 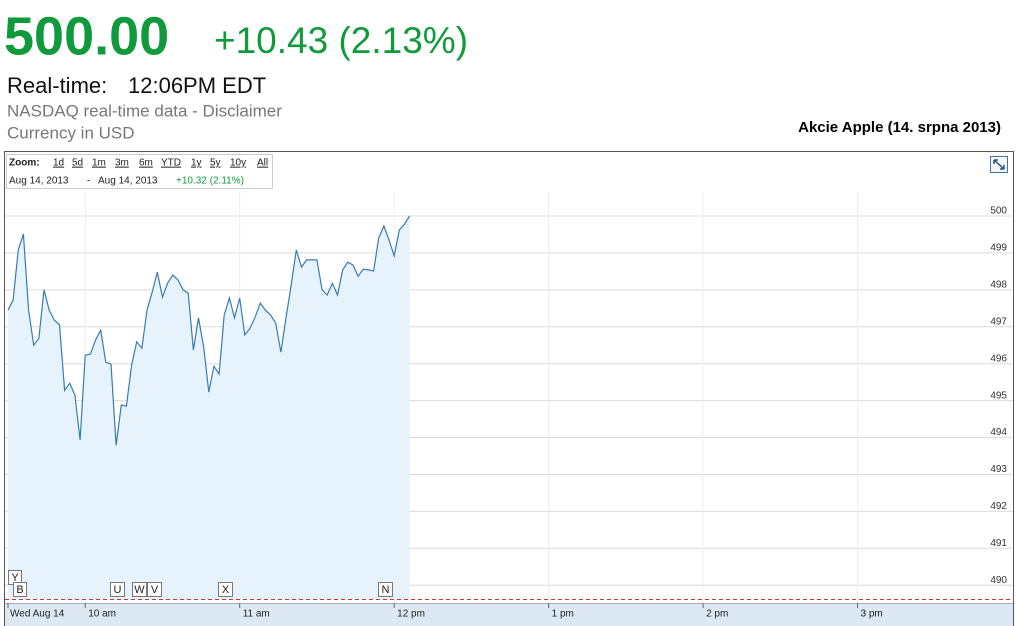 What do you see at coordinates (563, 614) in the screenshot?
I see `x-tick-label: 1 pm` at bounding box center [563, 614].